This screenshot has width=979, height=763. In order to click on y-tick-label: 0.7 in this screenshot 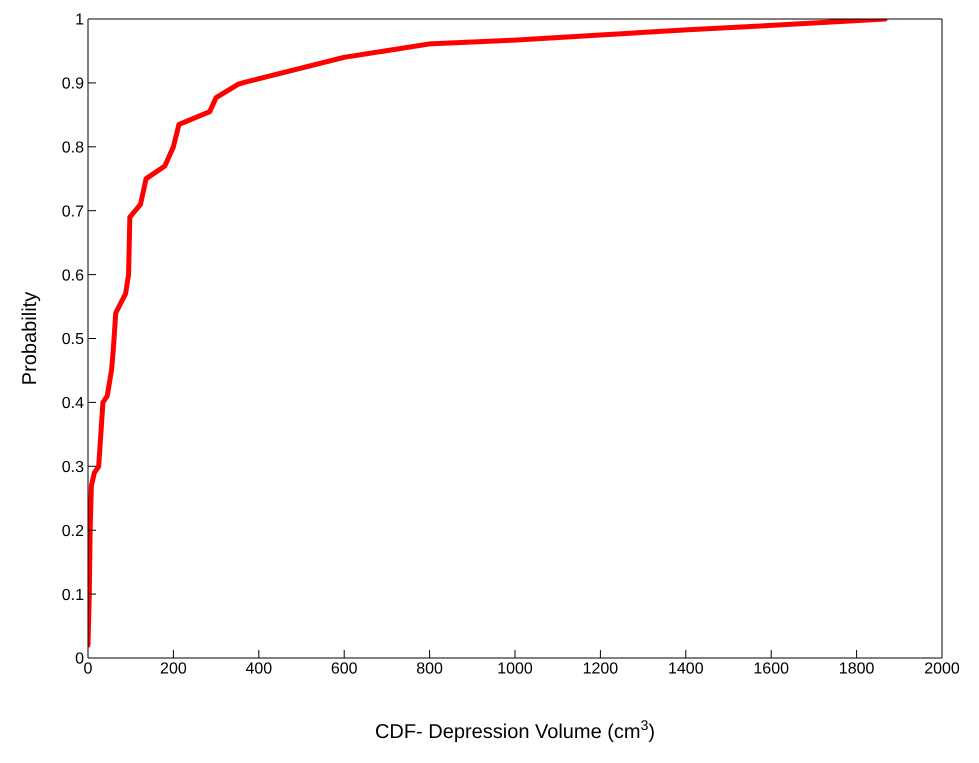, I will do `click(73, 211)`.